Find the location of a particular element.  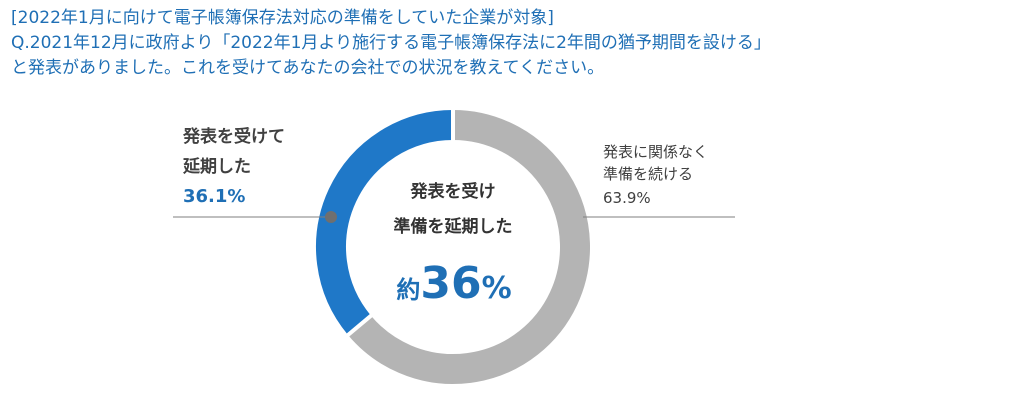

header-line-3: と発表がありました。これを受けてあなたの会社での状況を教えてください。 is located at coordinates (308, 68).